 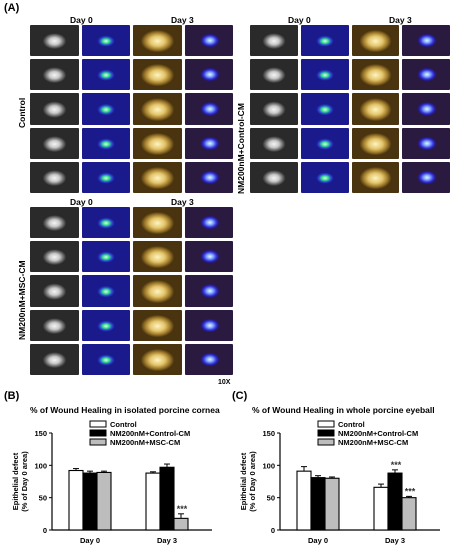 I want to click on photo-group-nm-control-cm: Day 0 Day 3, so click(x=350, y=104).